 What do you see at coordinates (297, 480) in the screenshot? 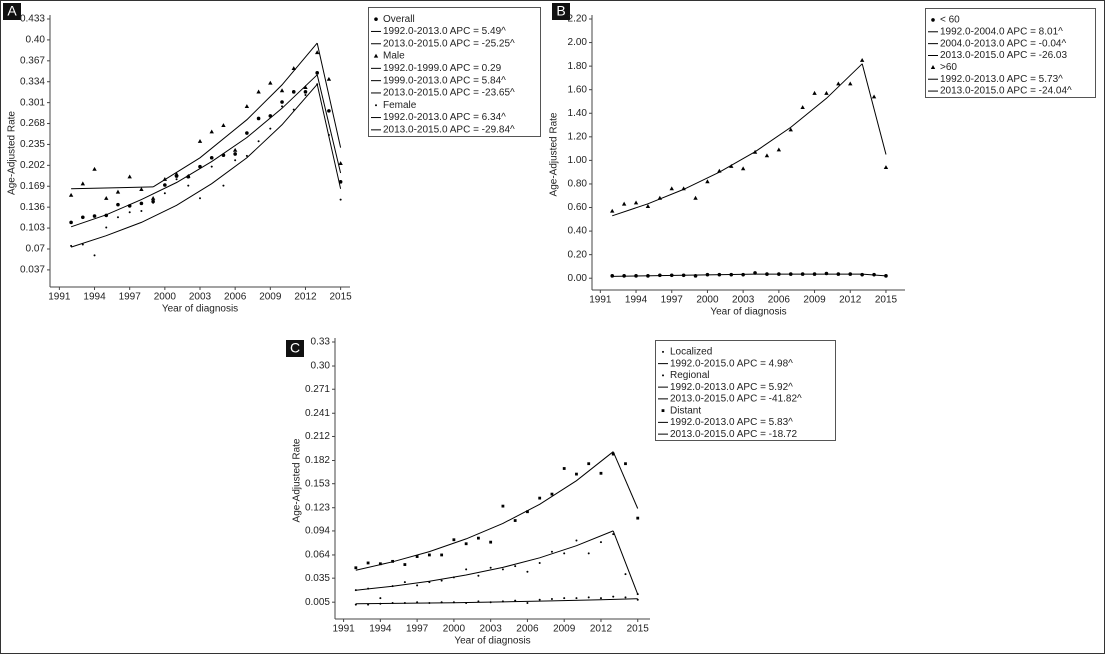
I see `y-axis-title: Age-Adjusted Rate` at bounding box center [297, 480].